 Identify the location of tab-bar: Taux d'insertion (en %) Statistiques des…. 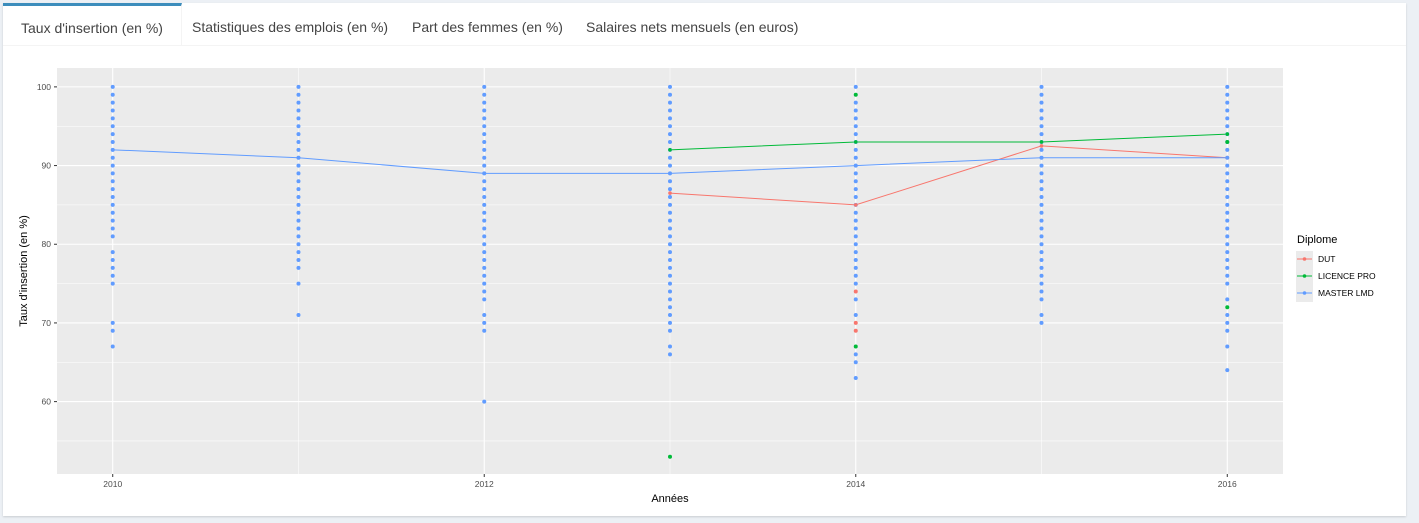
(704, 24).